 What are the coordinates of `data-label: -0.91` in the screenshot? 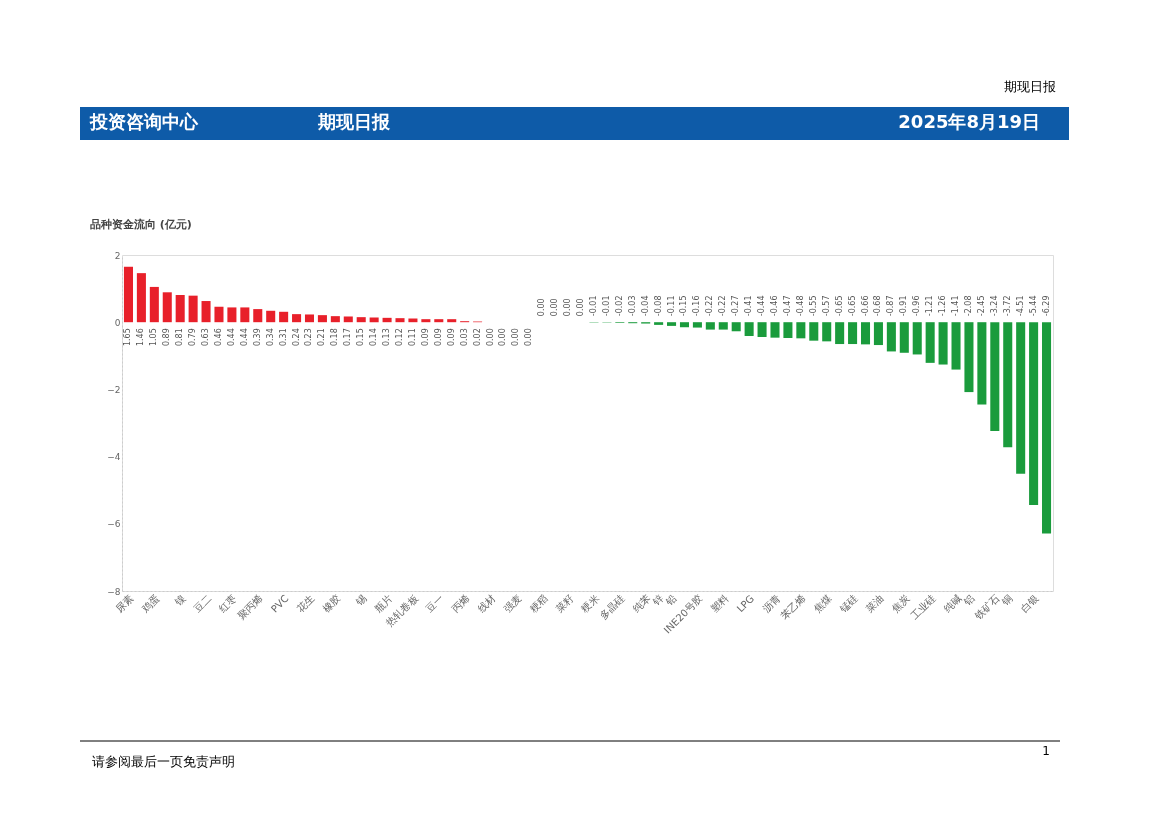 It's located at (904, 306).